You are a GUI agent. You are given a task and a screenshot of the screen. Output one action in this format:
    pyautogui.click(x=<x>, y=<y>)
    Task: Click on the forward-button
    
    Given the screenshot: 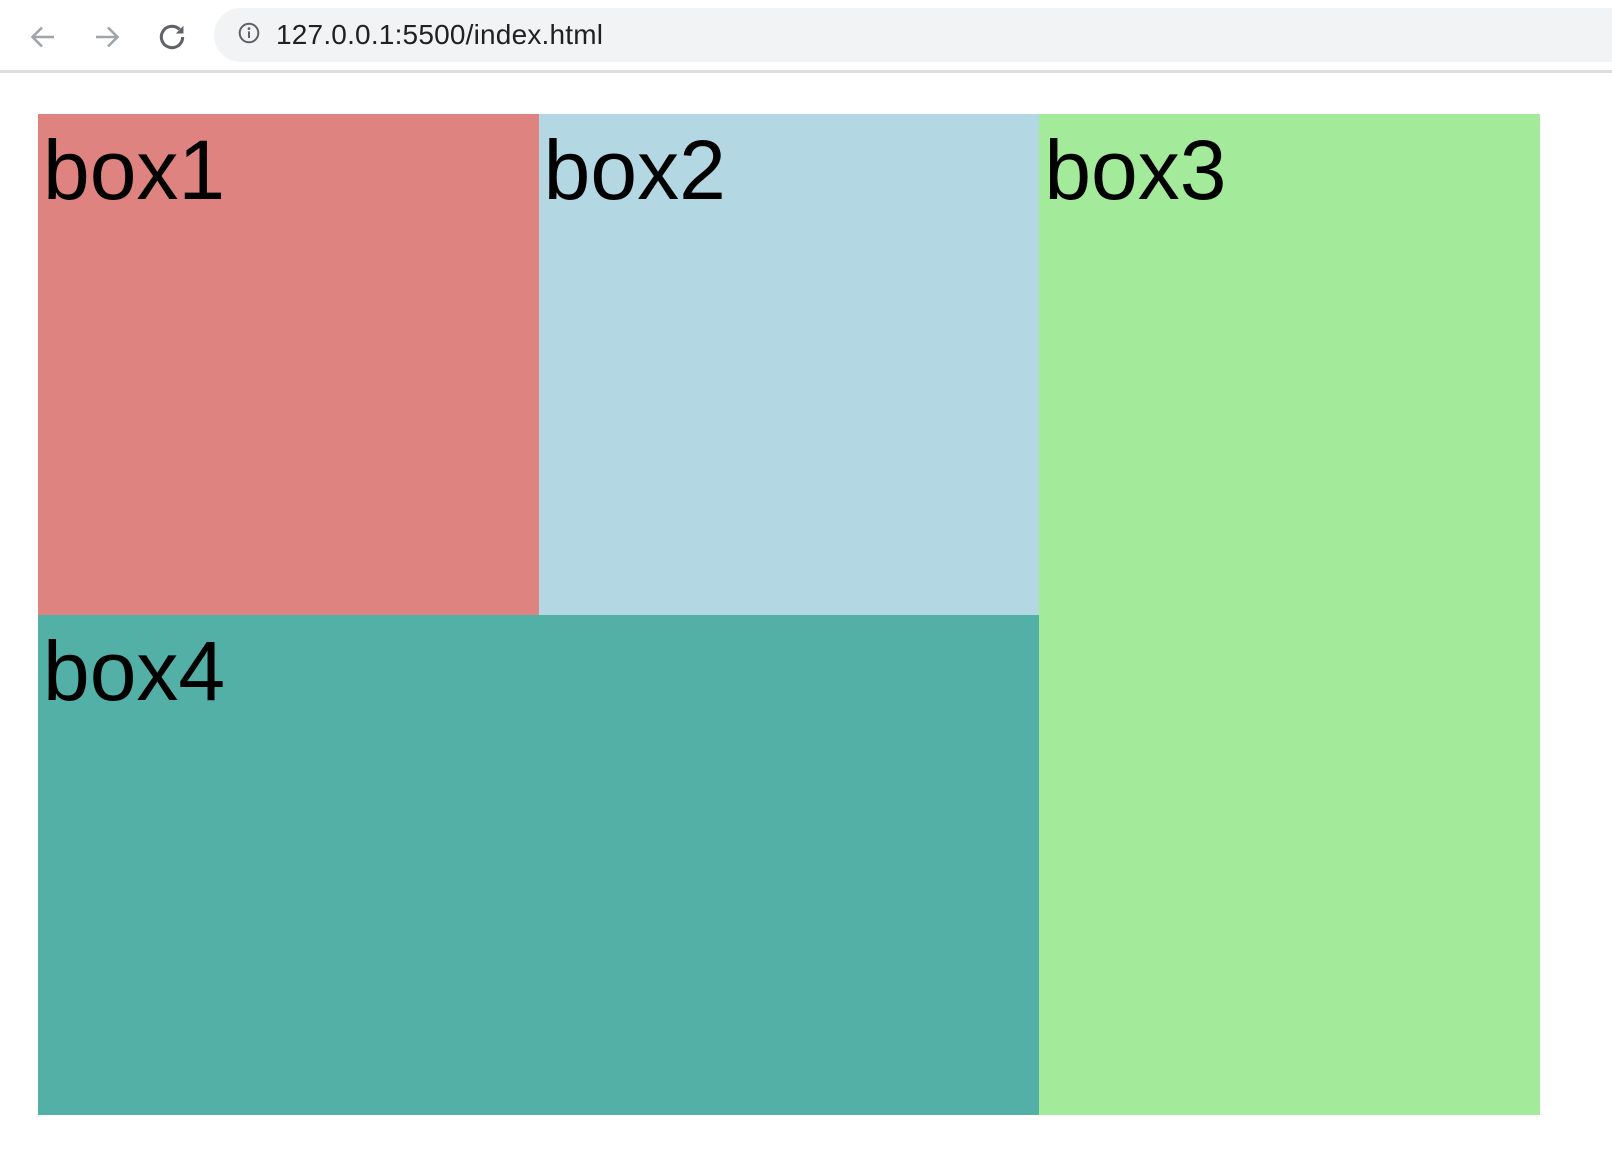 What is the action you would take?
    pyautogui.click(x=107, y=37)
    